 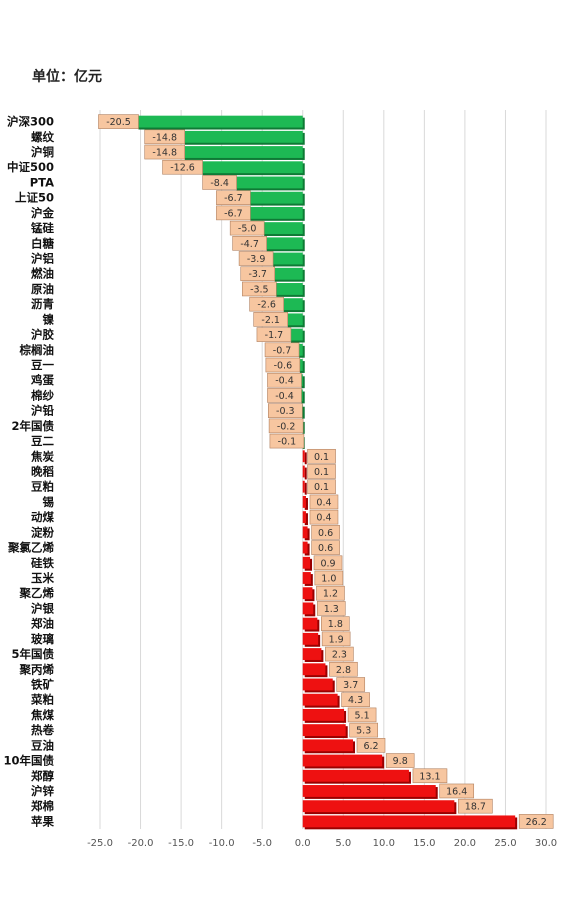 I want to click on category-label: 中证500, so click(x=30, y=167).